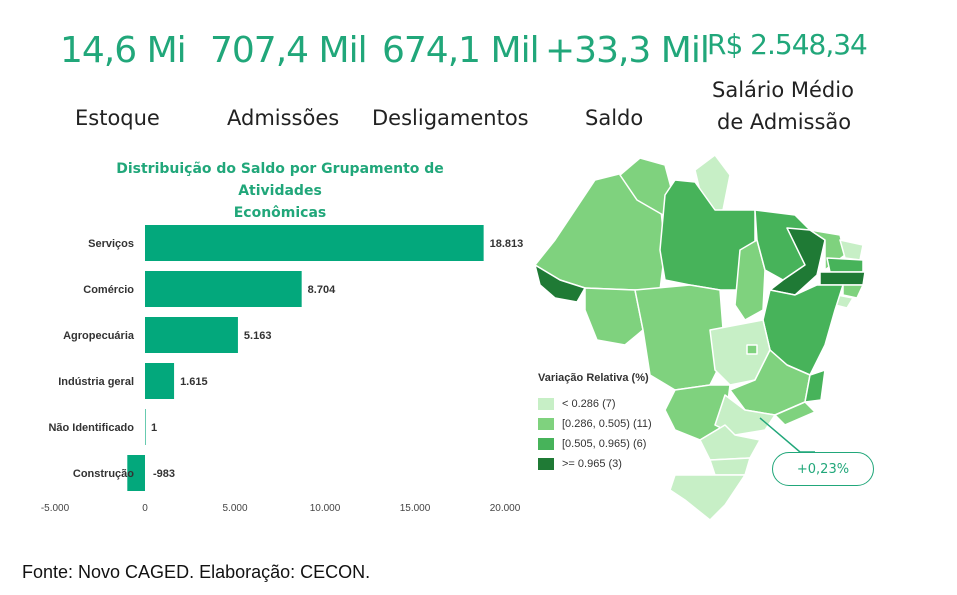 Image resolution: width=957 pixels, height=595 pixels. What do you see at coordinates (795, 413) in the screenshot?
I see `state-rj` at bounding box center [795, 413].